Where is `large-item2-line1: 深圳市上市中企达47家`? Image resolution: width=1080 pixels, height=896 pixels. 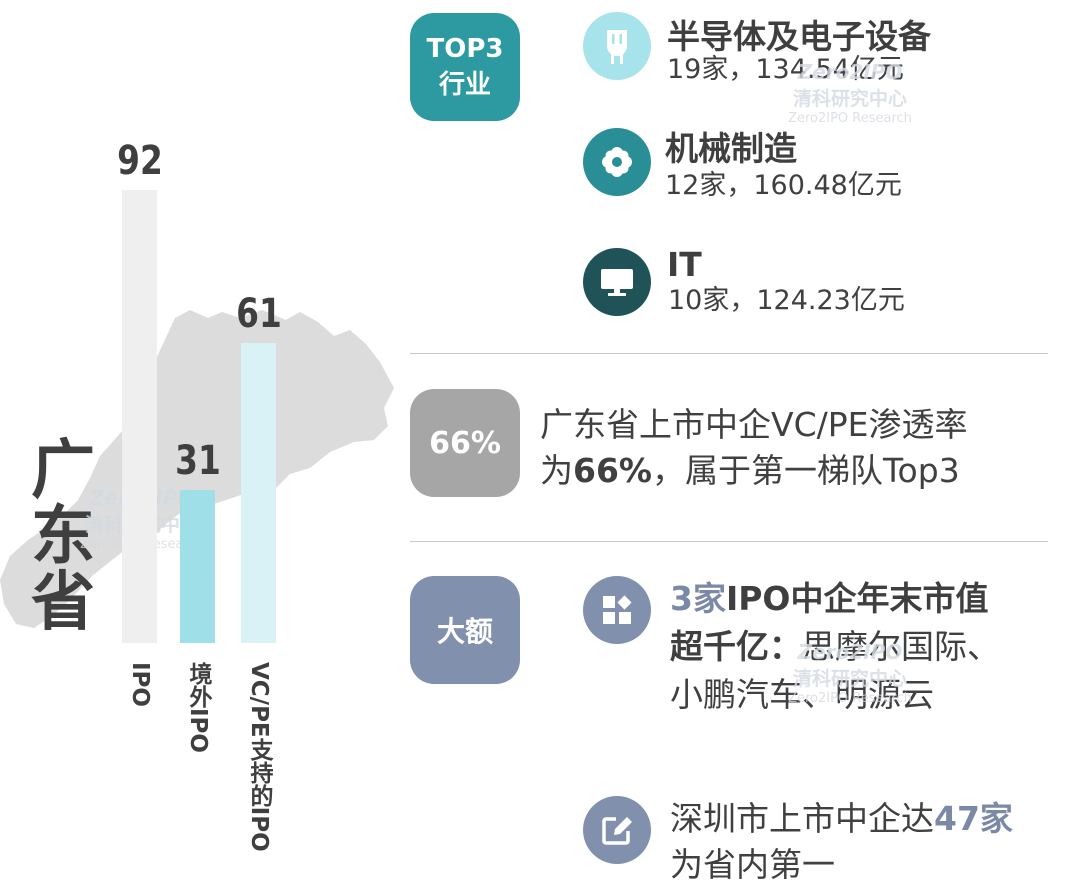
large-item2-line1: 深圳市上市中企达47家 is located at coordinates (841, 819).